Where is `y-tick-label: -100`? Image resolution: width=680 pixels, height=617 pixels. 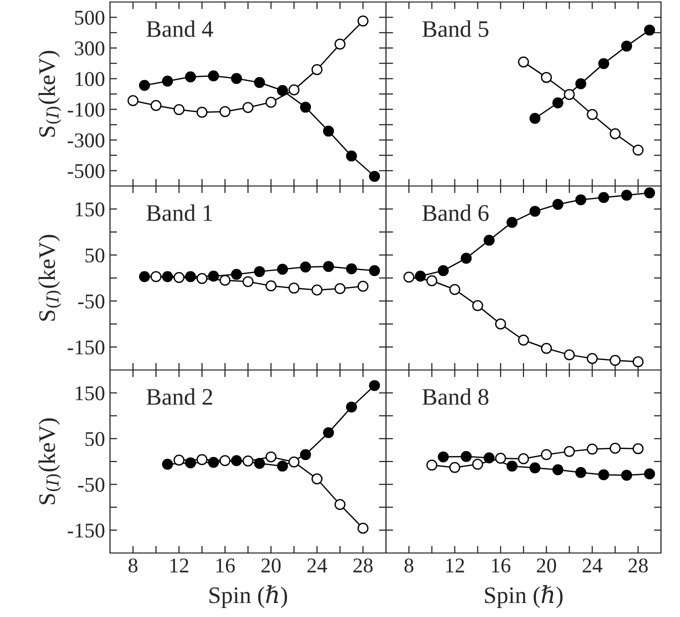 y-tick-label: -100 is located at coordinates (86, 109).